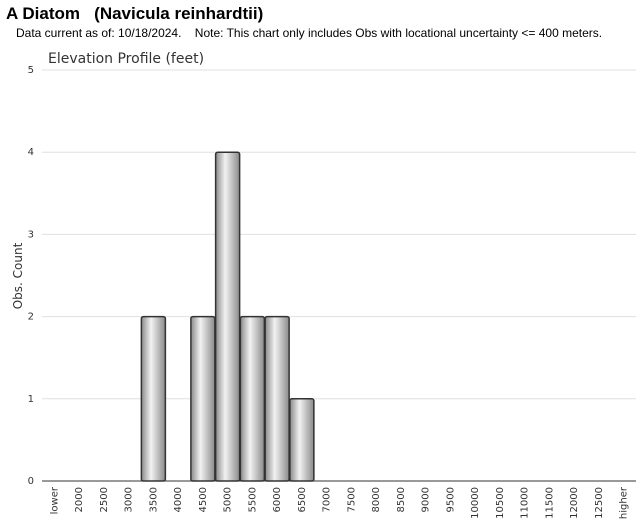 This screenshot has width=640, height=523. I want to click on x-tick-label: 2000, so click(79, 499).